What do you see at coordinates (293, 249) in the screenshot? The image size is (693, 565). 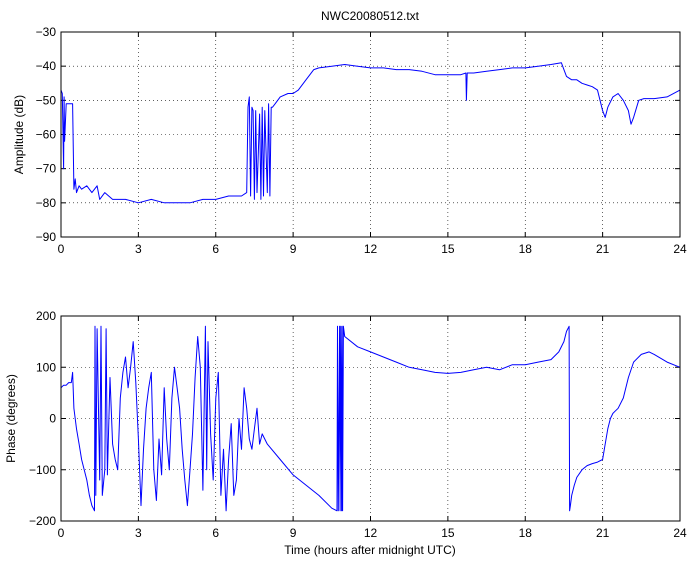 I see `amplitude-x-tick-label: 9` at bounding box center [293, 249].